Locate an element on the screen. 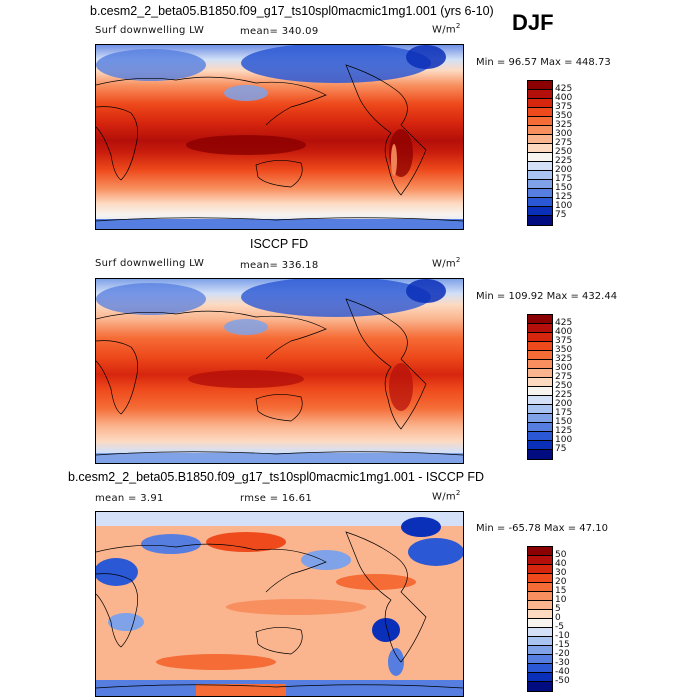  panel3-cbar-tick: 30 is located at coordinates (561, 573).